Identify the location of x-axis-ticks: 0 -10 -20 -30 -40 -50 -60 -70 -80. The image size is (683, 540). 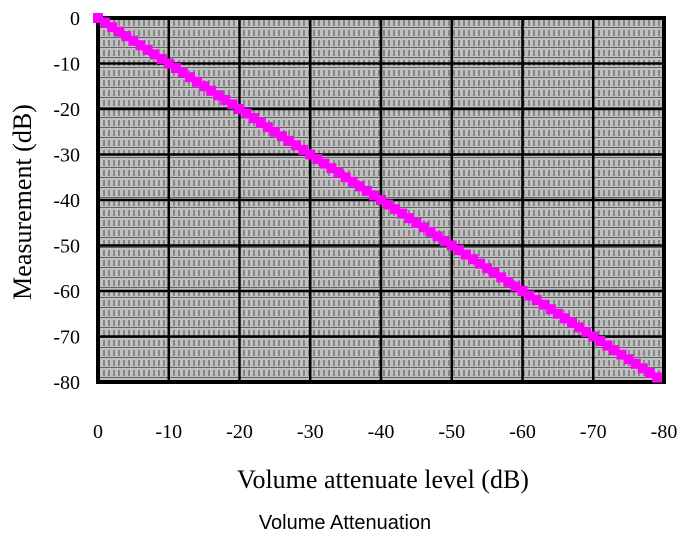
(385, 432).